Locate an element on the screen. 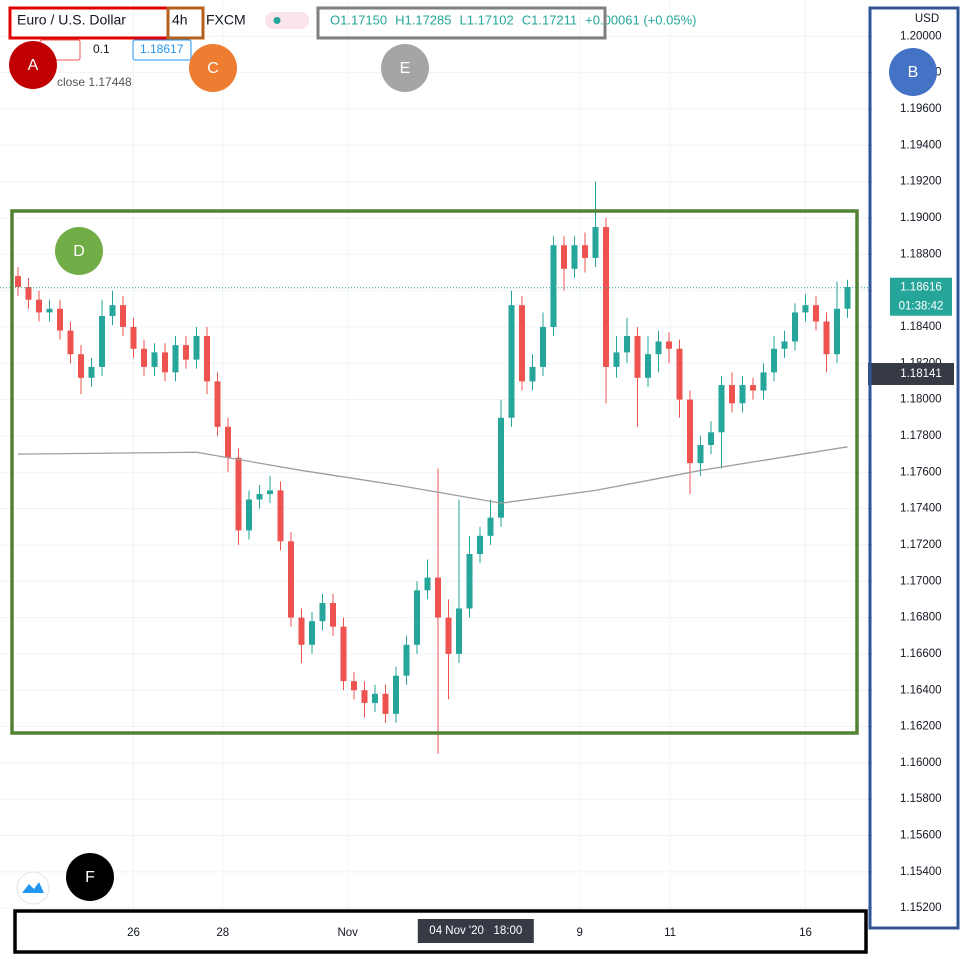  y-tick-label: 1.19600 is located at coordinates (921, 109).